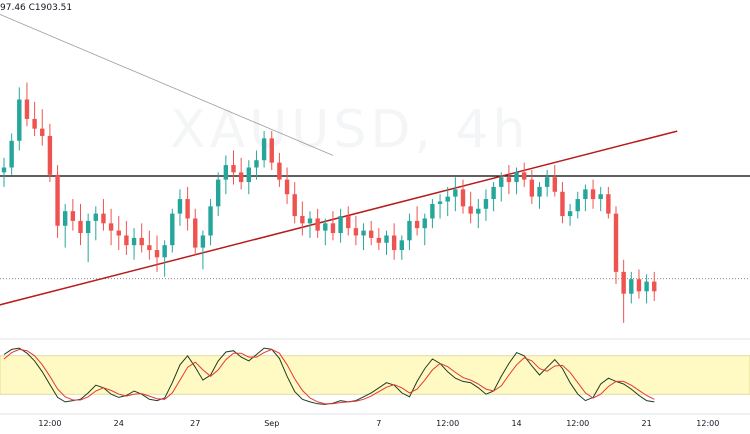  What do you see at coordinates (195, 423) in the screenshot?
I see `time-tick-label: 27` at bounding box center [195, 423].